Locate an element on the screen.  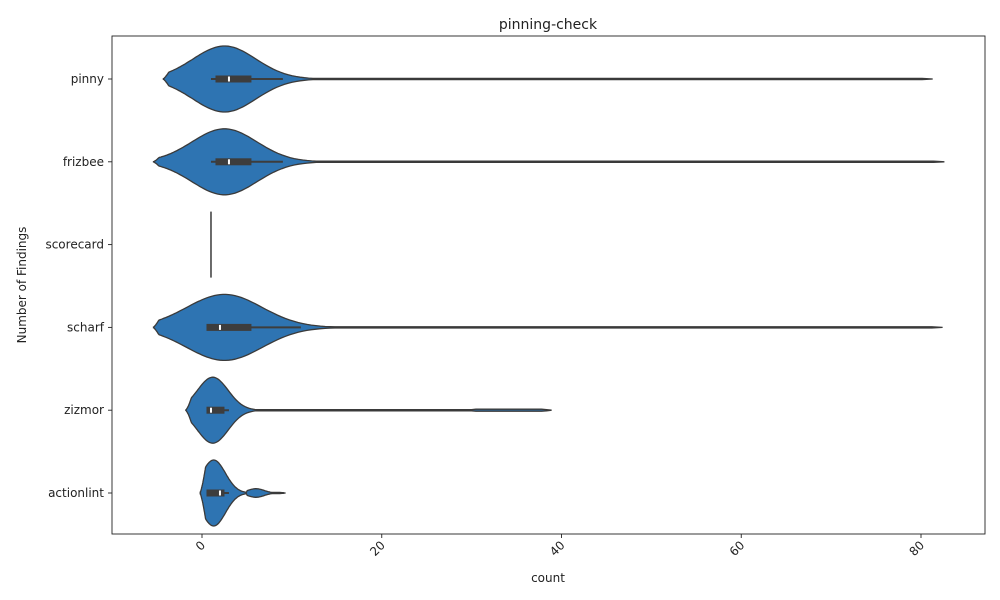
y-tick-label: scharf is located at coordinates (86, 327).